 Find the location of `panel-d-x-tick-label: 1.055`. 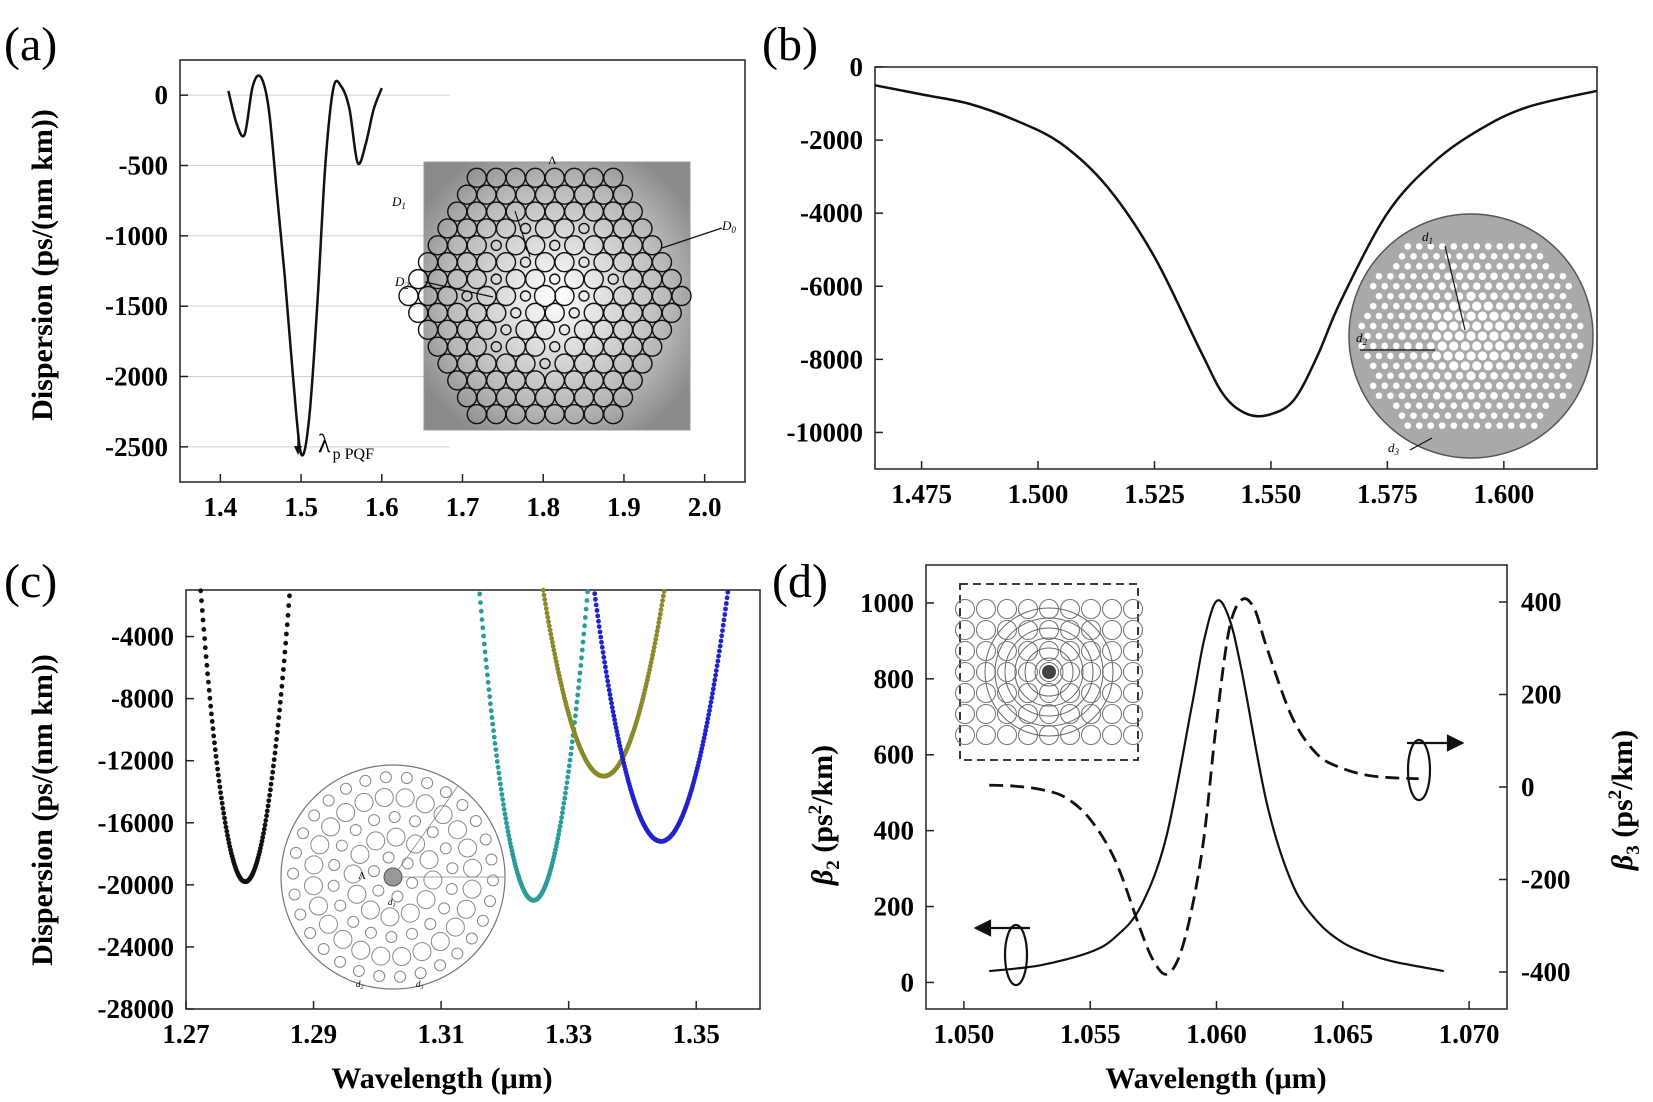

panel-d-x-tick-label: 1.055 is located at coordinates (1090, 1034).